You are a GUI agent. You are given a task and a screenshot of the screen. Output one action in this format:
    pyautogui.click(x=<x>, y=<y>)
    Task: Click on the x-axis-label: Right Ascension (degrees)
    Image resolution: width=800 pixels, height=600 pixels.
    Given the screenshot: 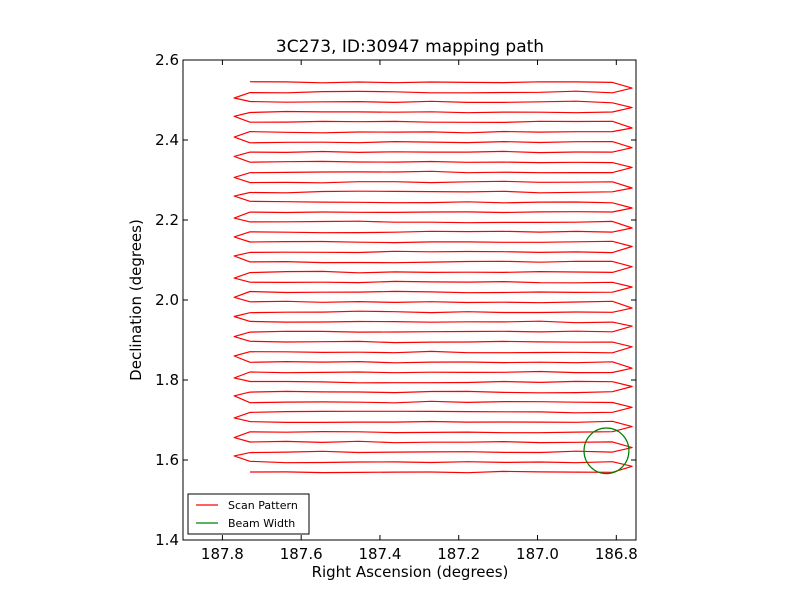 What is the action you would take?
    pyautogui.click(x=410, y=572)
    